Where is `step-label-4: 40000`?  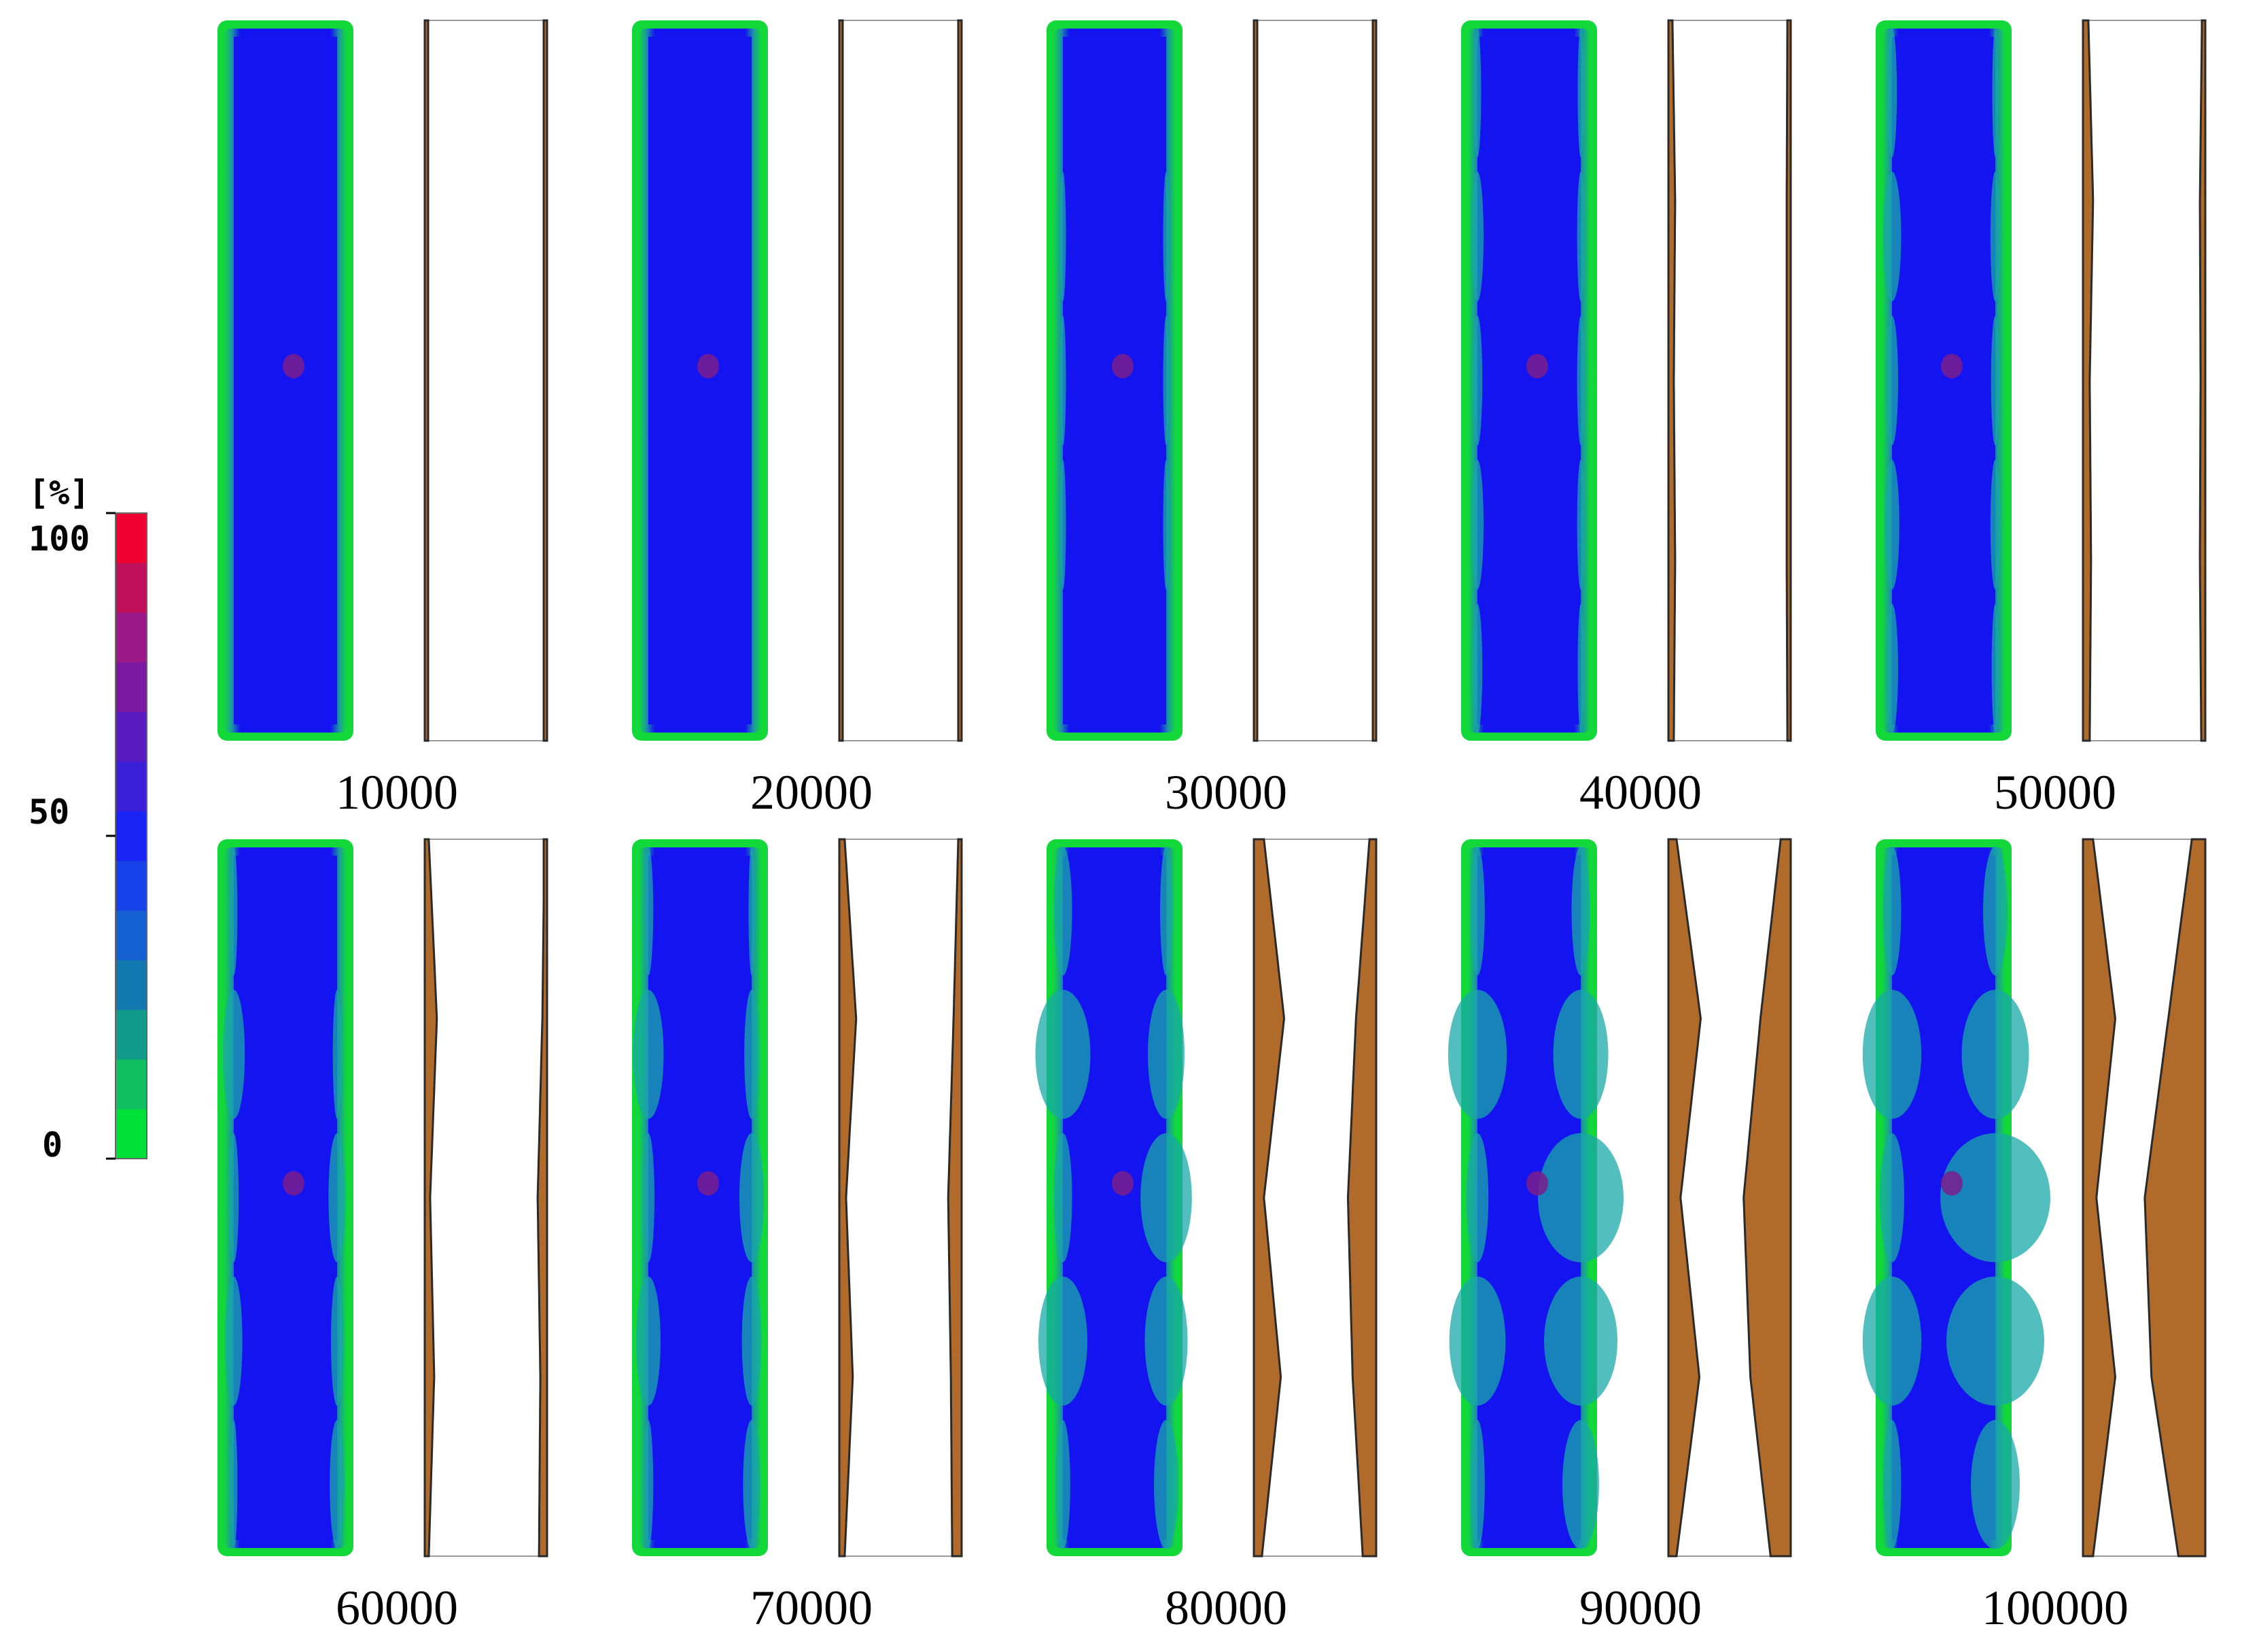 step-label-4: 40000 is located at coordinates (1640, 792).